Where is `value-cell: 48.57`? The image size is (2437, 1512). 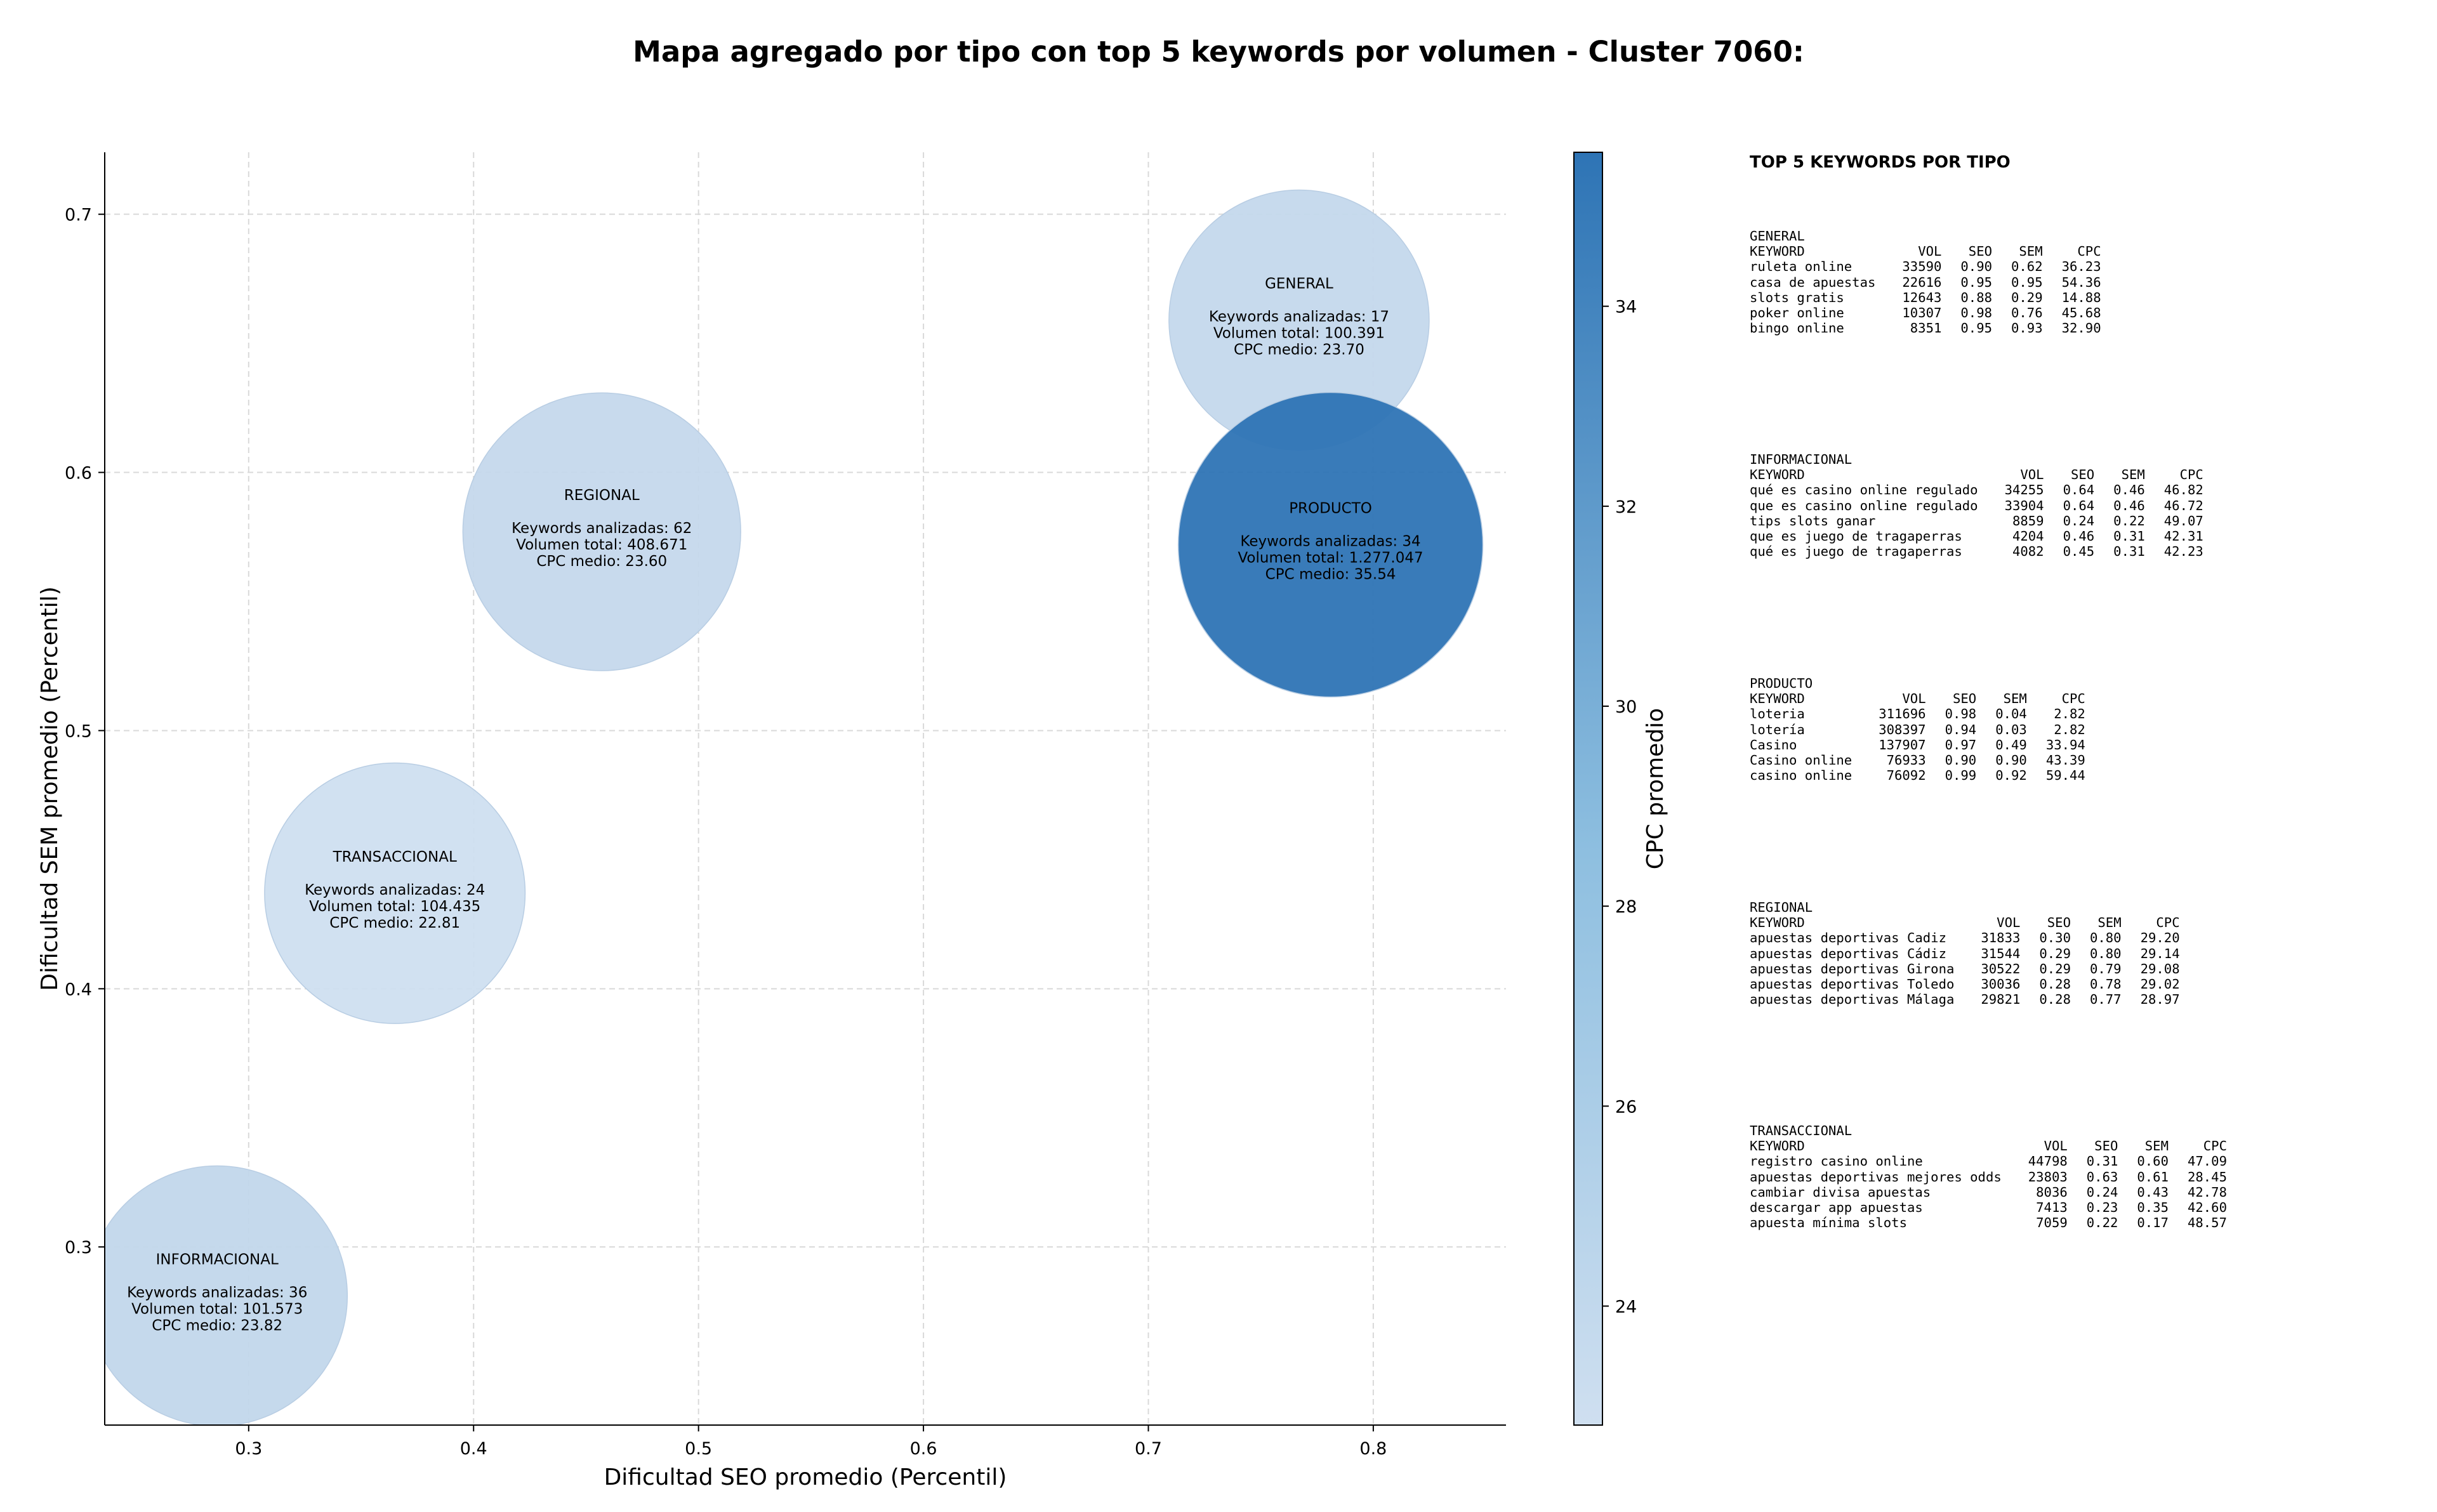
value-cell: 48.57 is located at coordinates (2207, 1223).